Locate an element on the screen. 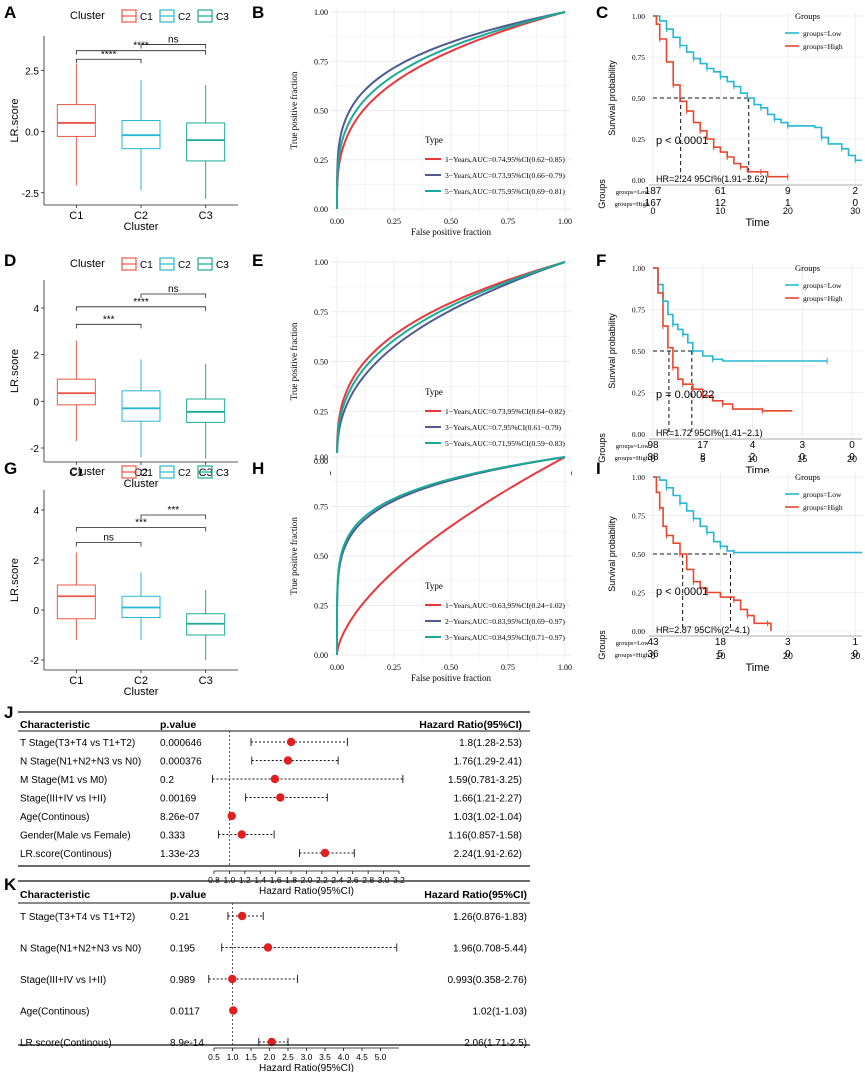 Image resolution: width=865 pixels, height=1072 pixels. risk-count: 3 is located at coordinates (788, 642).